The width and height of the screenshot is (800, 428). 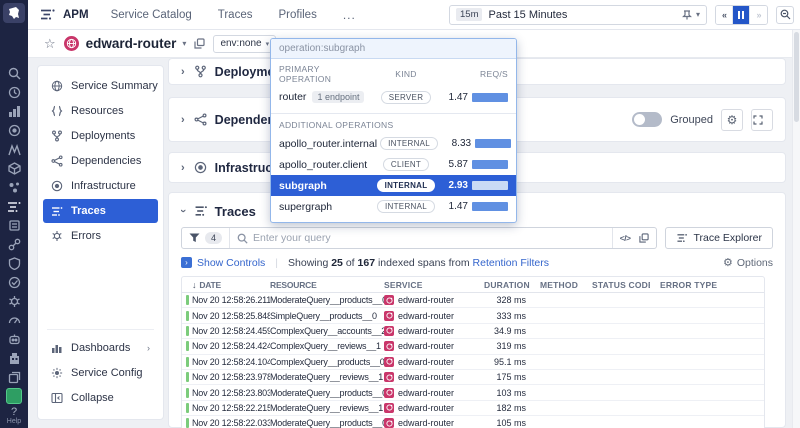 What do you see at coordinates (184, 43) in the screenshot?
I see `service-switcher-caret-icon: ▾` at bounding box center [184, 43].